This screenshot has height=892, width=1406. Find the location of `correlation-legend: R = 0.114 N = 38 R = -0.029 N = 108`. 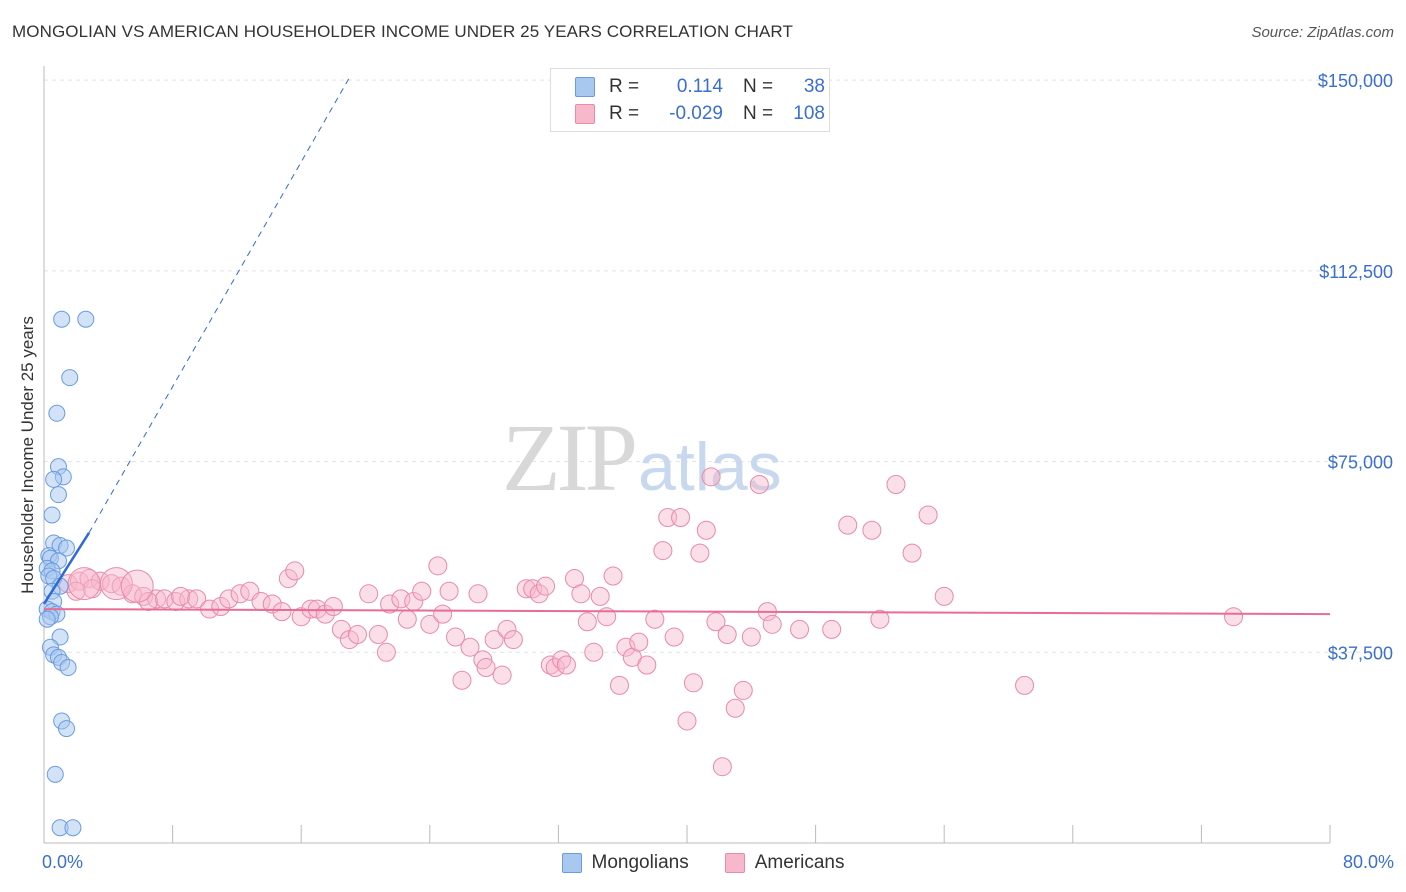

correlation-legend: R = 0.114 N = 38 R = -0.029 N = 108 is located at coordinates (690, 100).